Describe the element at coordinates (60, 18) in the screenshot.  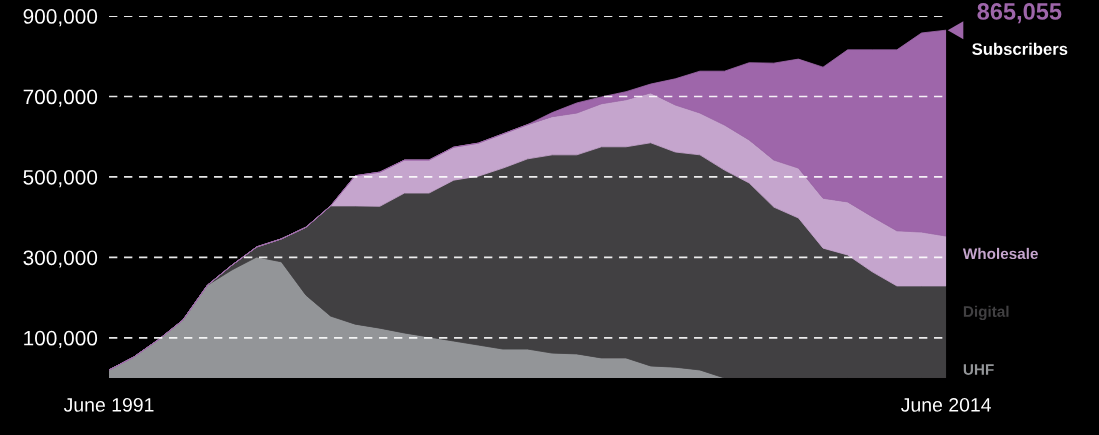
I see `y-tick-label: 900,000` at that location.